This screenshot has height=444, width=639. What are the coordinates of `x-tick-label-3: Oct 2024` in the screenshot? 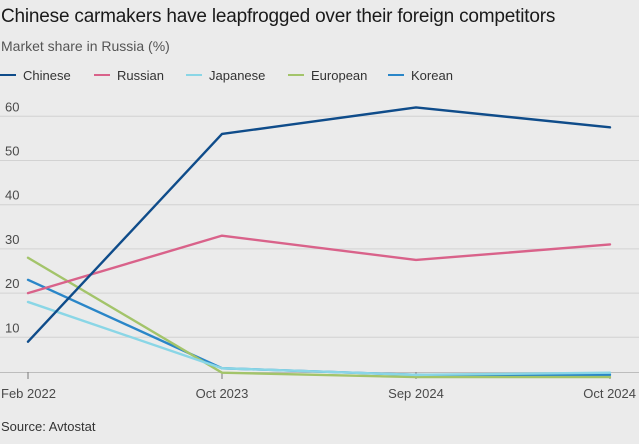 It's located at (609, 393).